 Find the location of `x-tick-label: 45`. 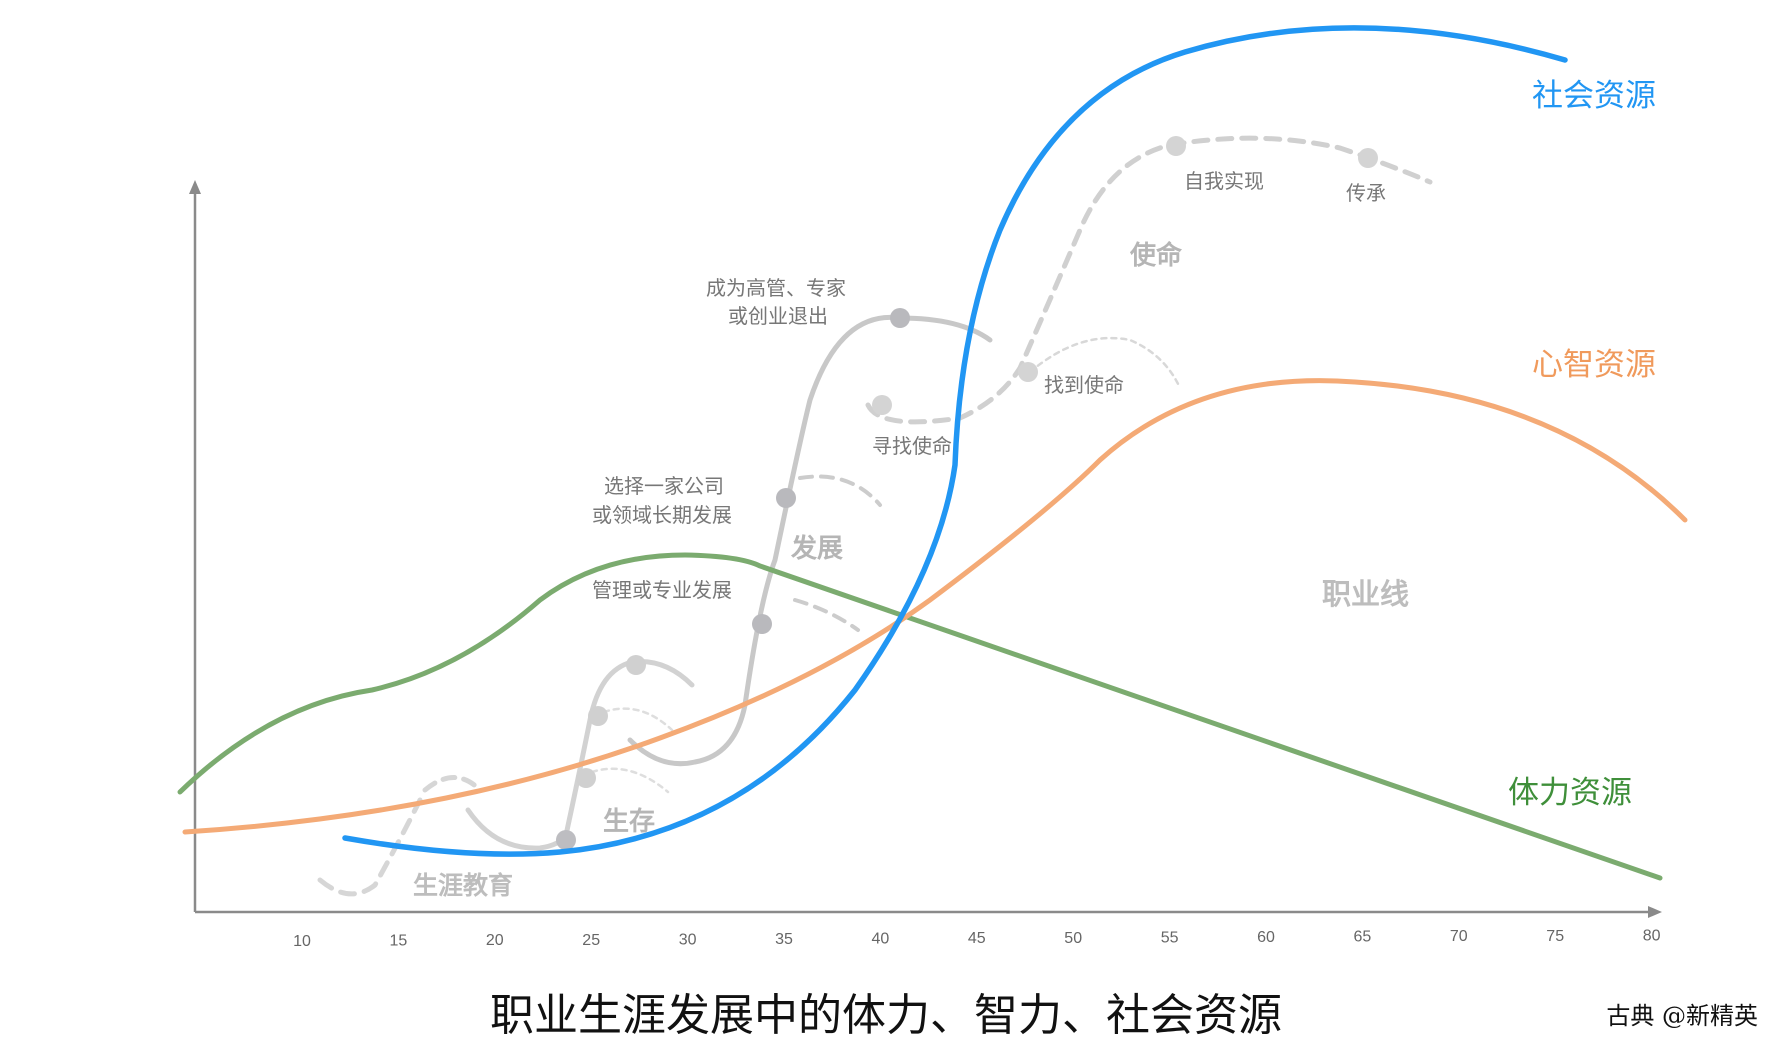

x-tick-label: 45 is located at coordinates (977, 938).